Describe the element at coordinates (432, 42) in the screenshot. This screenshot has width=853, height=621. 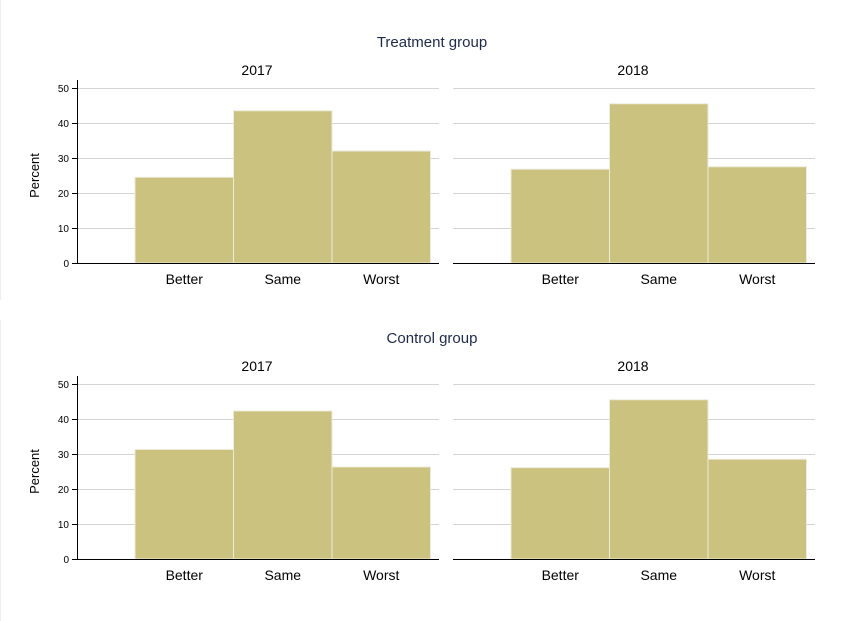
I see `group-title: Treatment group` at that location.